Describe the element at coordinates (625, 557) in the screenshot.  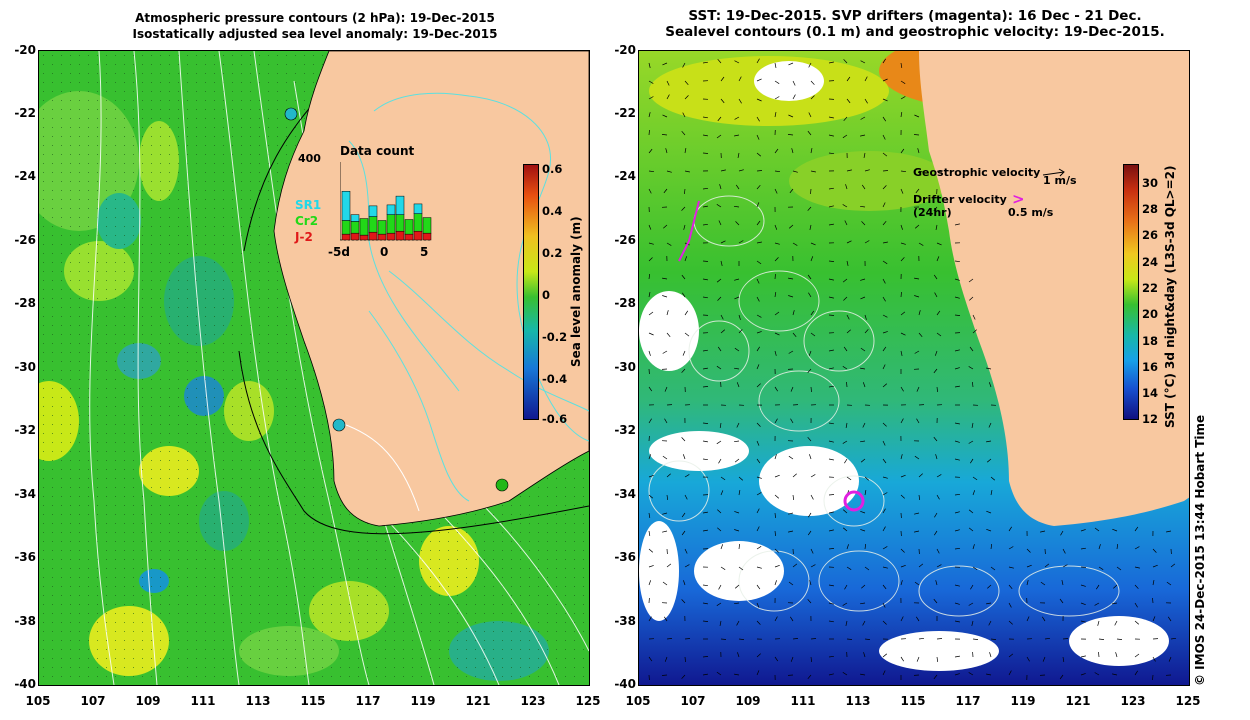
I see `right-lat-label: -36` at that location.